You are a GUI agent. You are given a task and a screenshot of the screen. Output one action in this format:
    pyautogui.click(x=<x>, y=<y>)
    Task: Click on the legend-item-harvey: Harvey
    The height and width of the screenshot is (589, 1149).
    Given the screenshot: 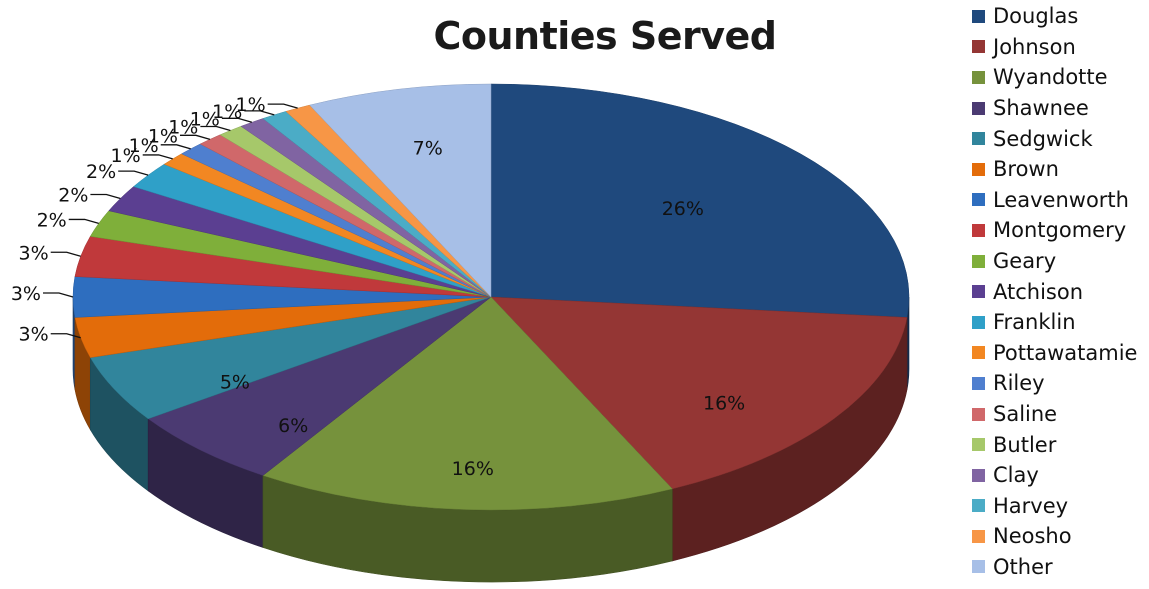 What is the action you would take?
    pyautogui.click(x=1060, y=506)
    